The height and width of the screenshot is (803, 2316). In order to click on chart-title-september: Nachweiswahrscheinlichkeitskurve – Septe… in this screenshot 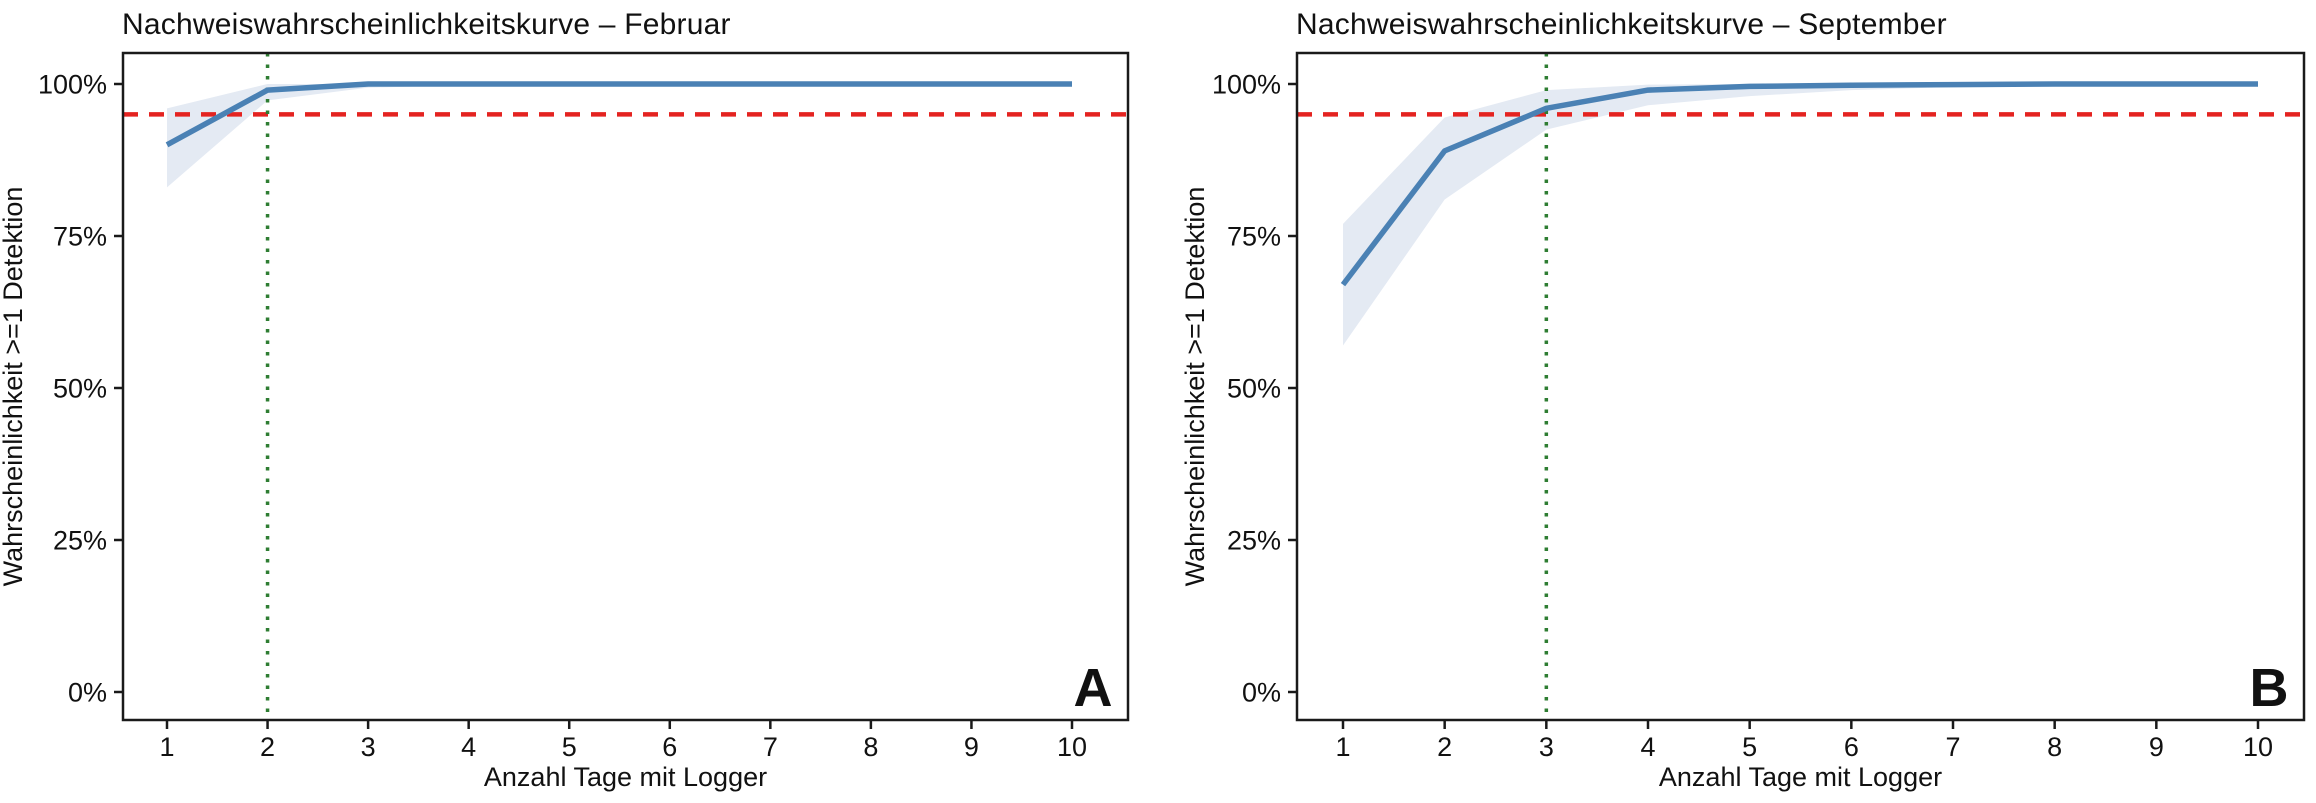, I will do `click(1621, 24)`.